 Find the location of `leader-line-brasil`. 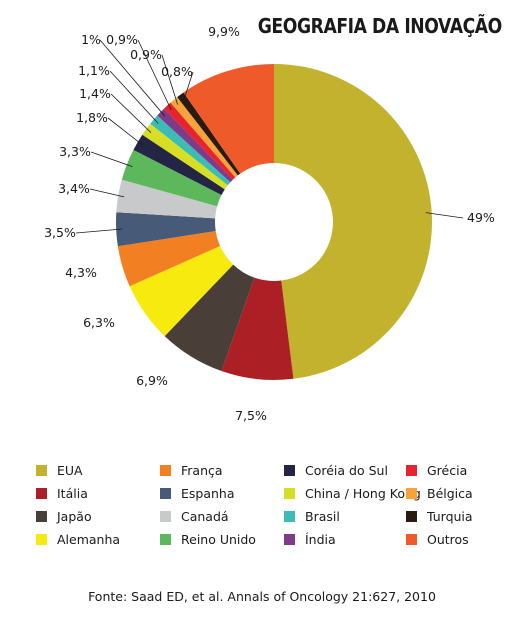

leader-line-brasil is located at coordinates (134, 97).